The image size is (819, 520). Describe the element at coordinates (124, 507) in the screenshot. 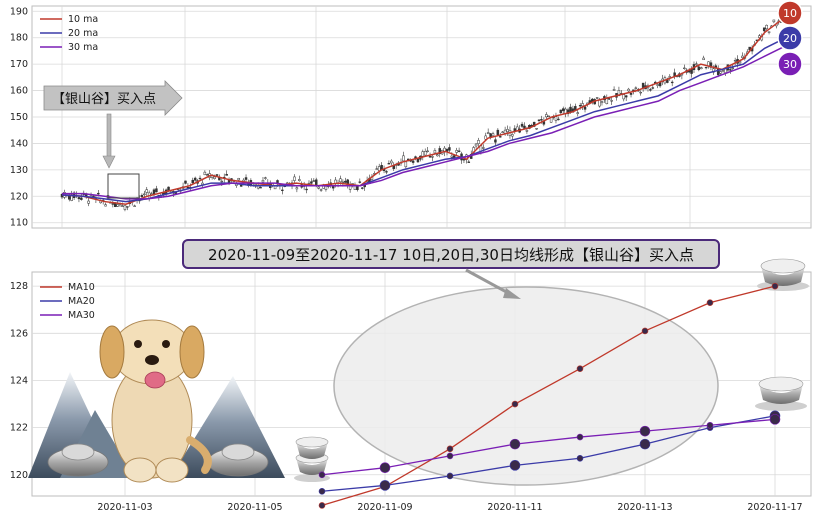

I see `bottom-x-tick: 2020-11-03` at that location.